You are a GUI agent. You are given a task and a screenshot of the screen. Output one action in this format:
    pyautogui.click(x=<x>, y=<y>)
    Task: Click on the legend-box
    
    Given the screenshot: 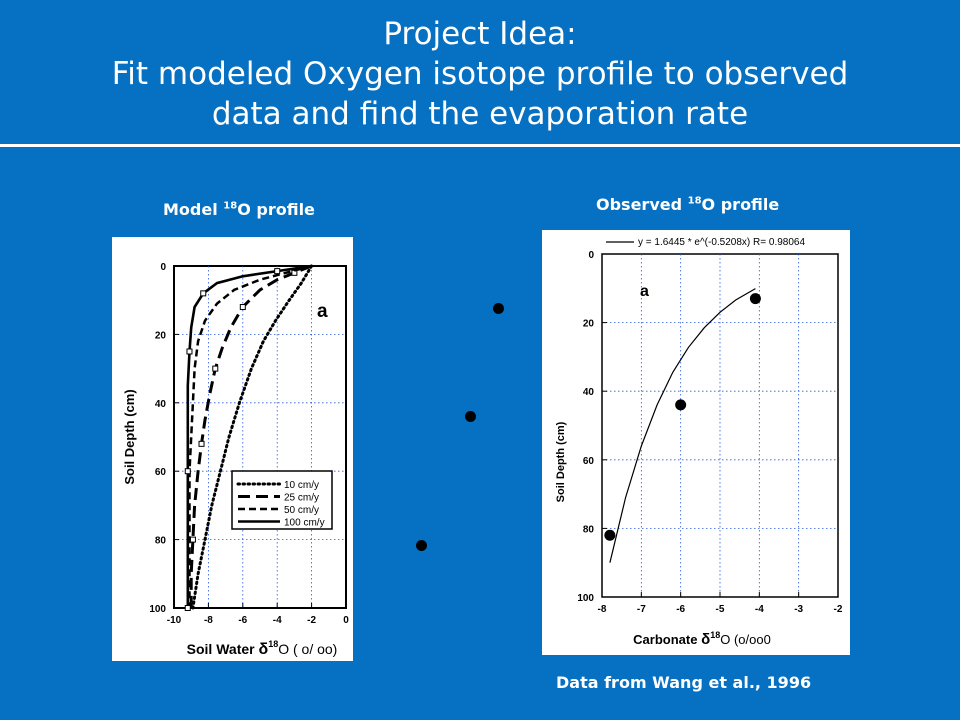 What is the action you would take?
    pyautogui.click(x=282, y=500)
    